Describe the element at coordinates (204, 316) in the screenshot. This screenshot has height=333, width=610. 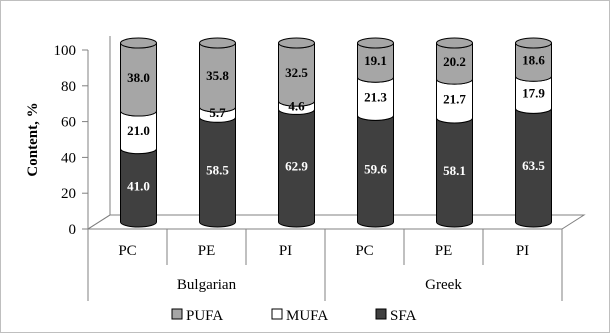
I see `legend-label-pufa: PUFA` at that location.